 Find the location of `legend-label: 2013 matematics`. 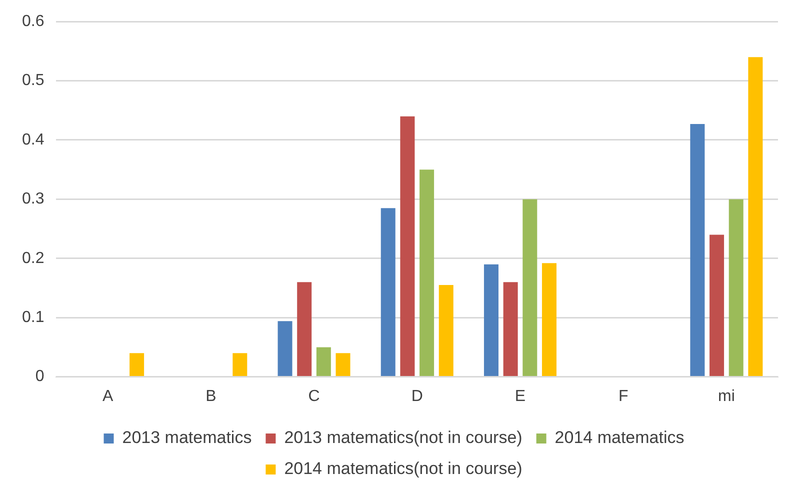

legend-label: 2013 matematics is located at coordinates (187, 438).